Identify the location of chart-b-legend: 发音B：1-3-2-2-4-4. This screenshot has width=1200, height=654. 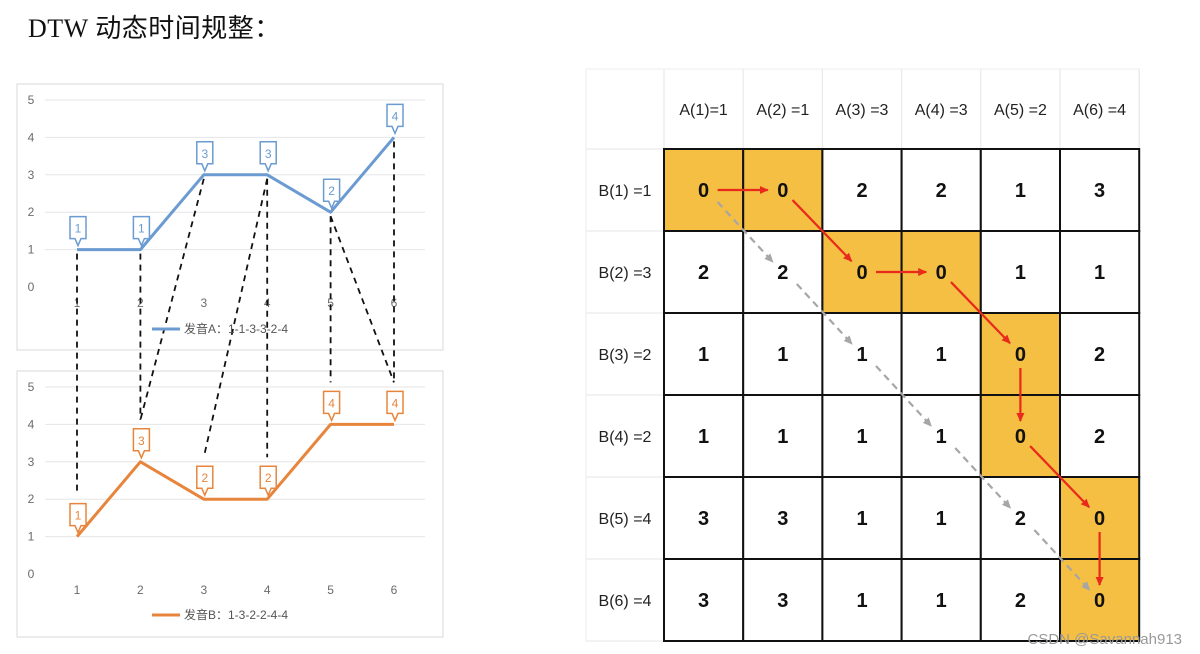
(220, 614).